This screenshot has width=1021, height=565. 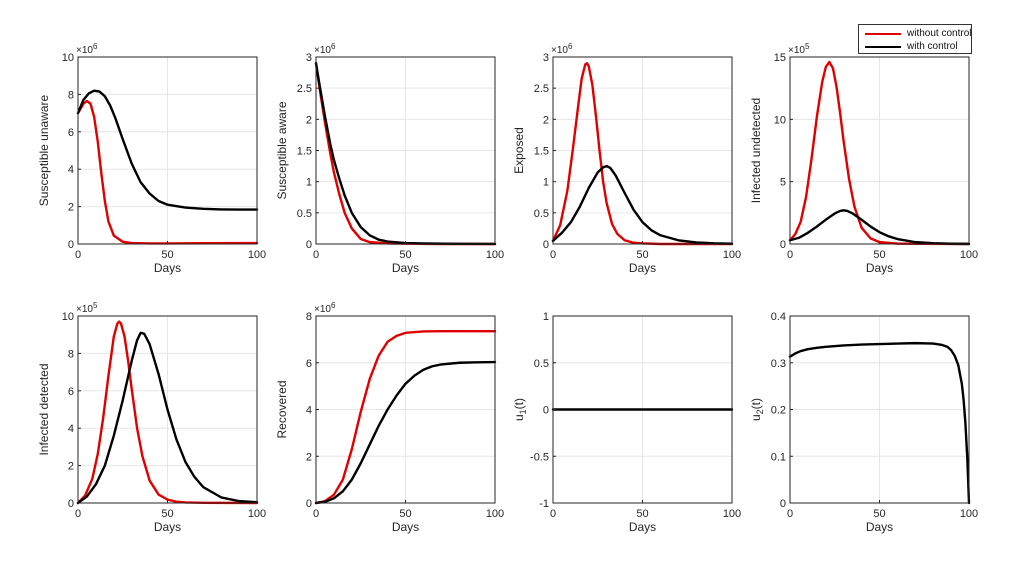 I want to click on y-axis-label-subscript: 2, so click(x=760, y=411).